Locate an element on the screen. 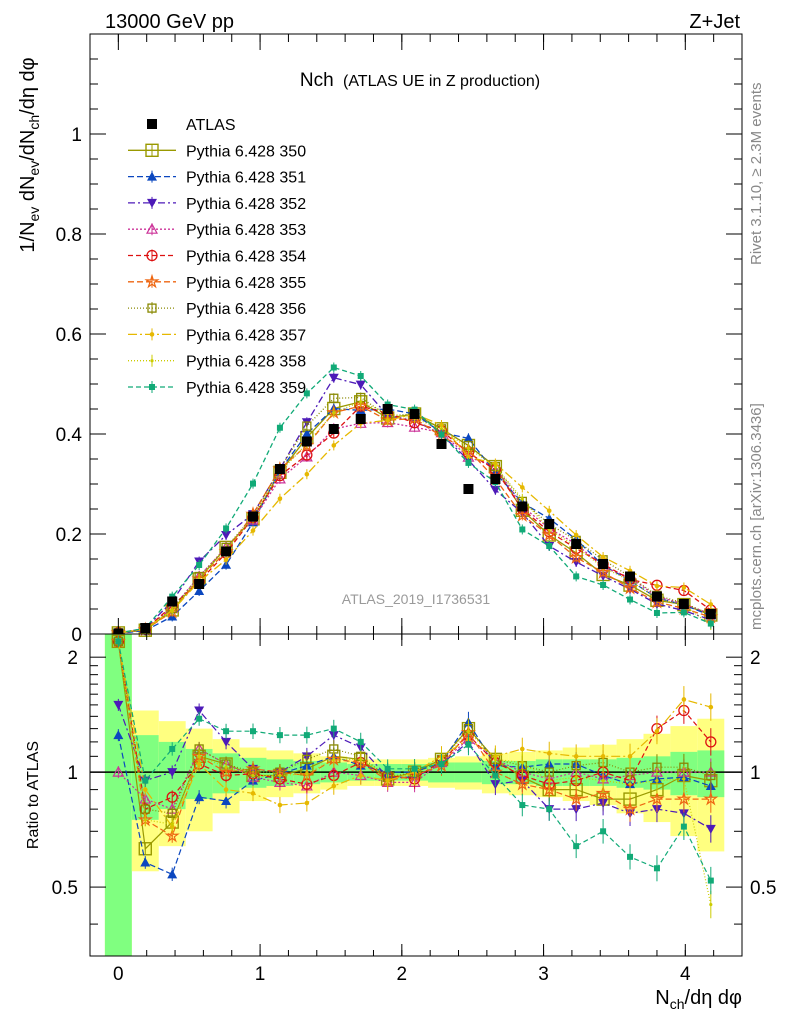 The image size is (786, 1024). header-energy-label: 13000 GeV pp is located at coordinates (169, 22).